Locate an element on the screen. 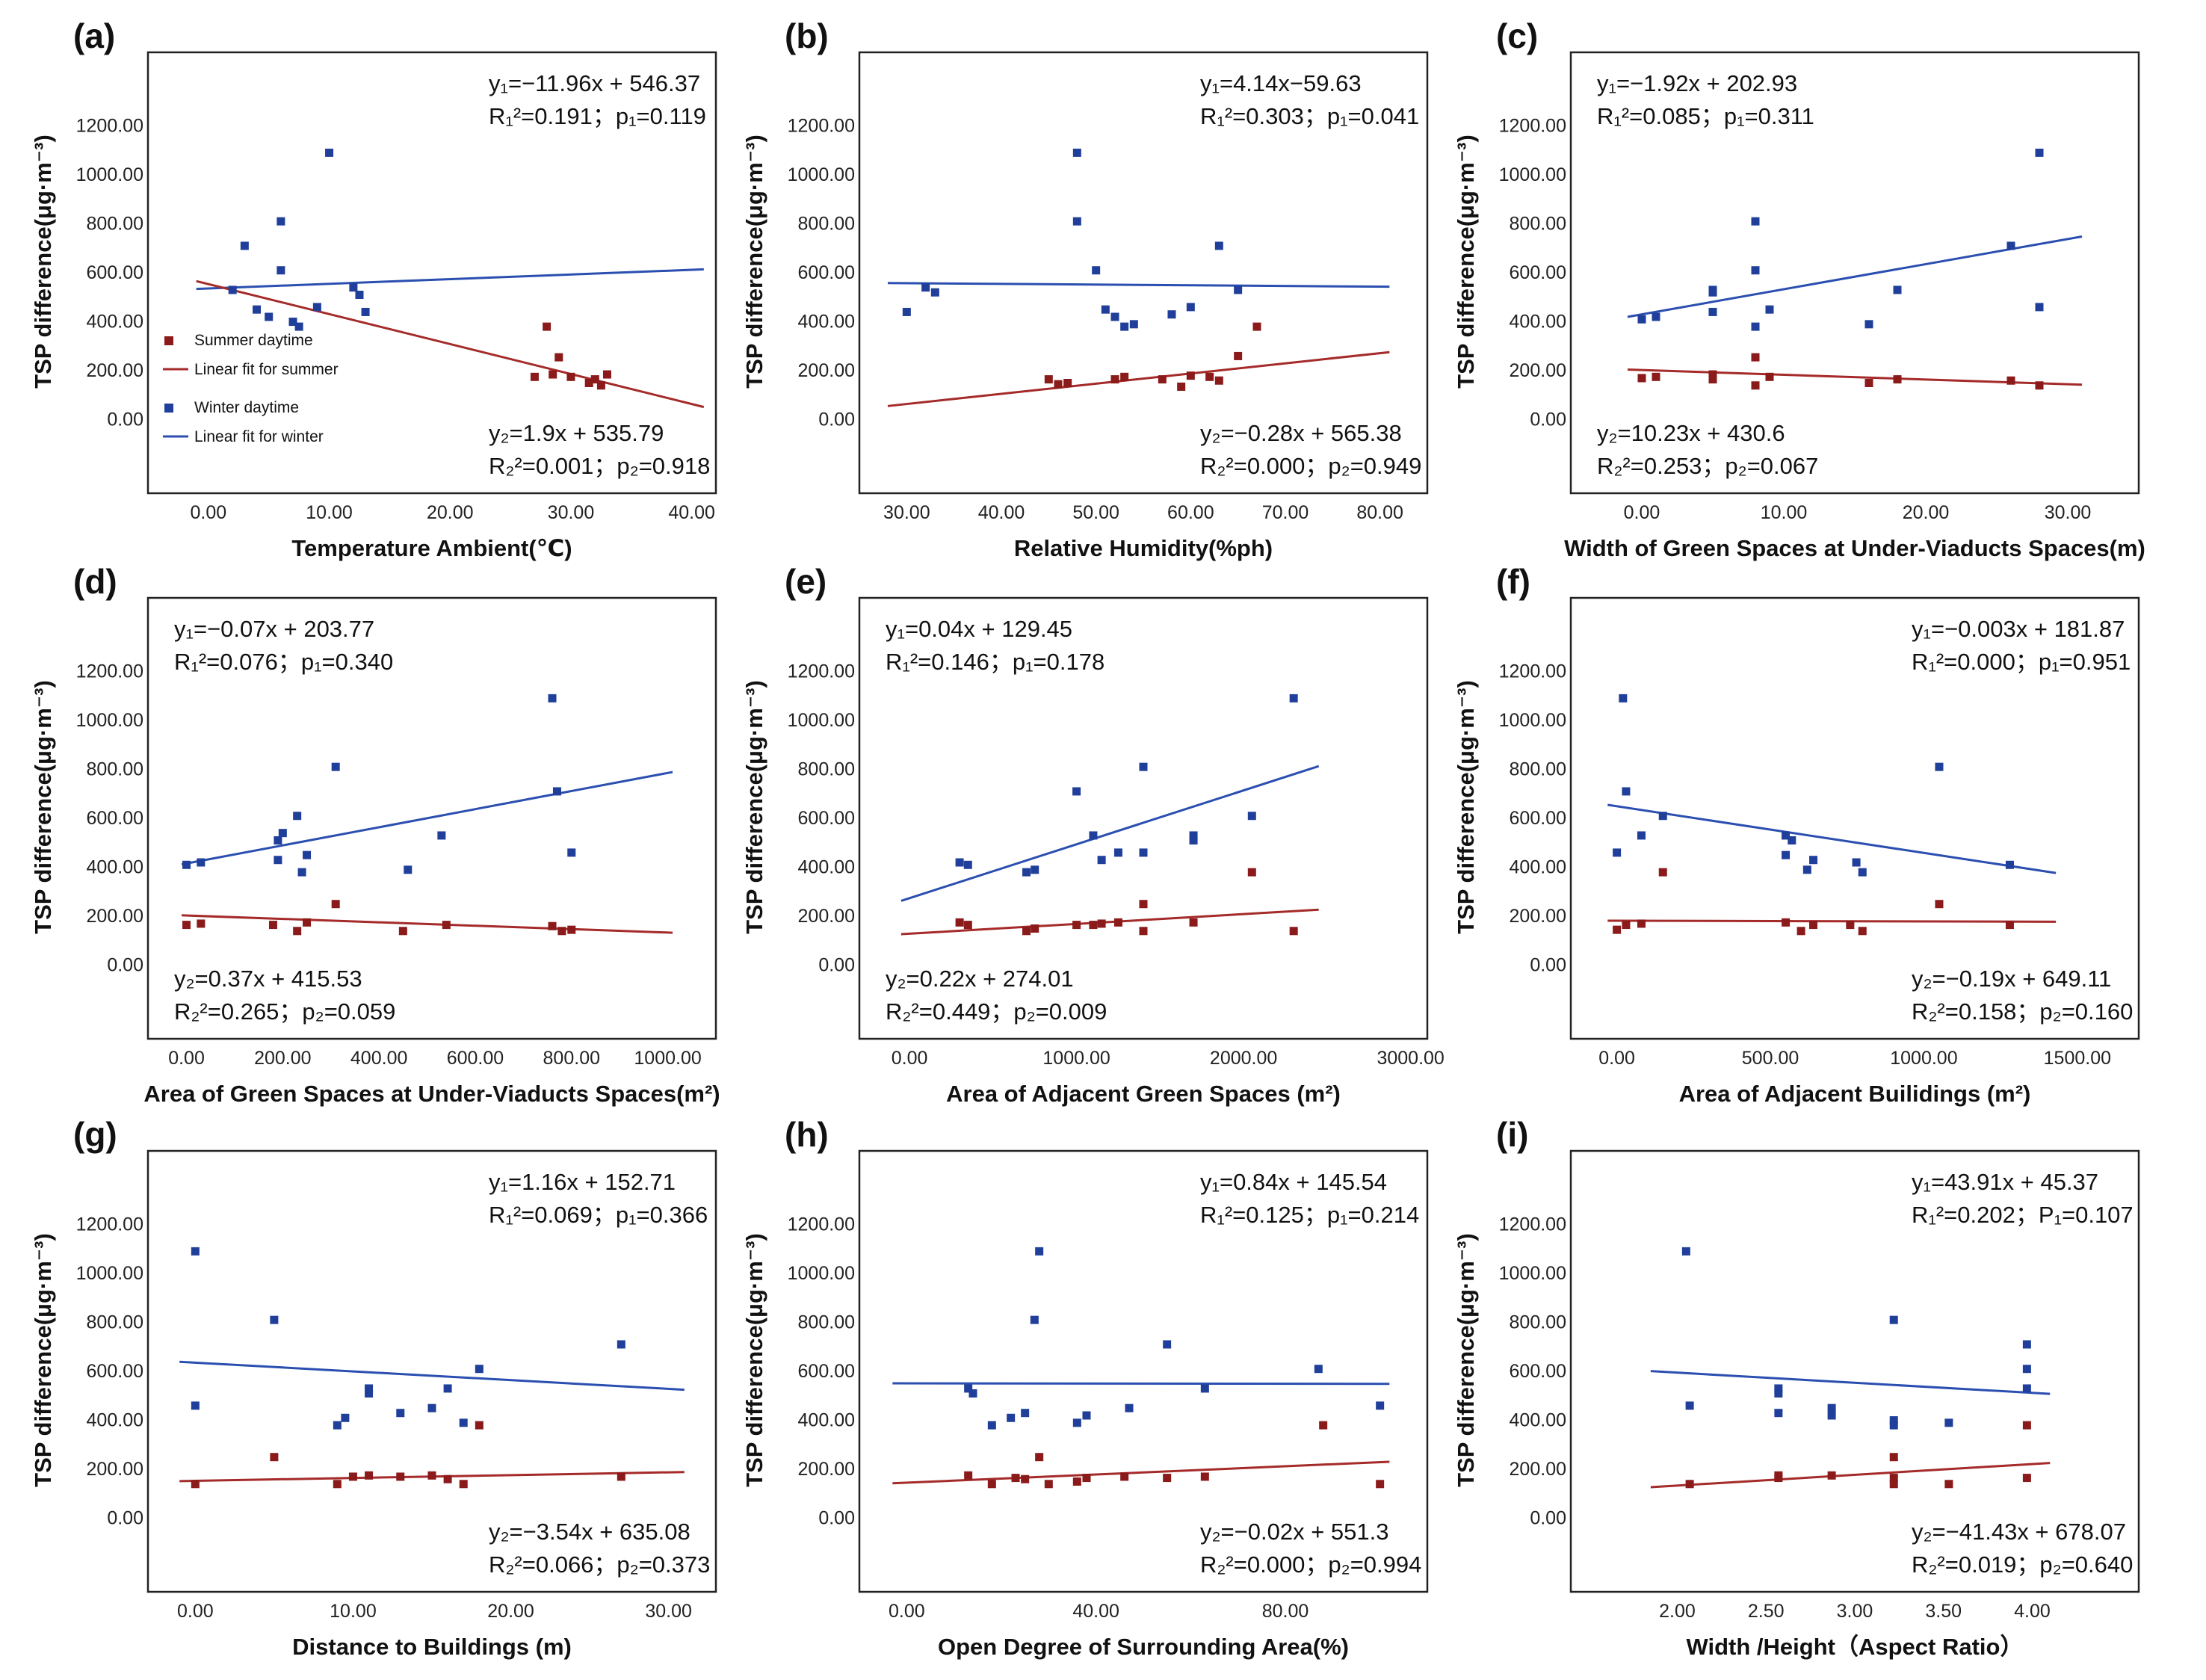 This screenshot has height=1680, width=2206. panel-label: (a) is located at coordinates (94, 35).